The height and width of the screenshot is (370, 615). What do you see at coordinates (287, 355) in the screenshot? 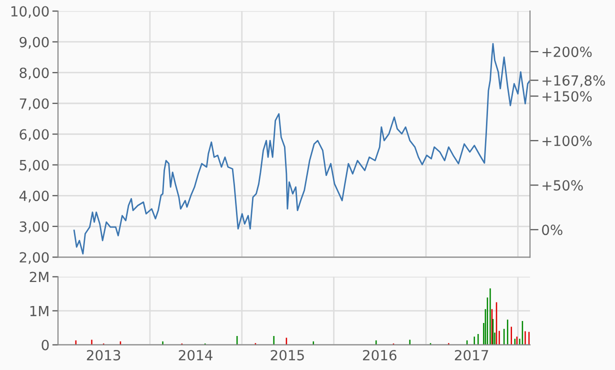
I see `x-tick-label: 2015` at bounding box center [287, 355].